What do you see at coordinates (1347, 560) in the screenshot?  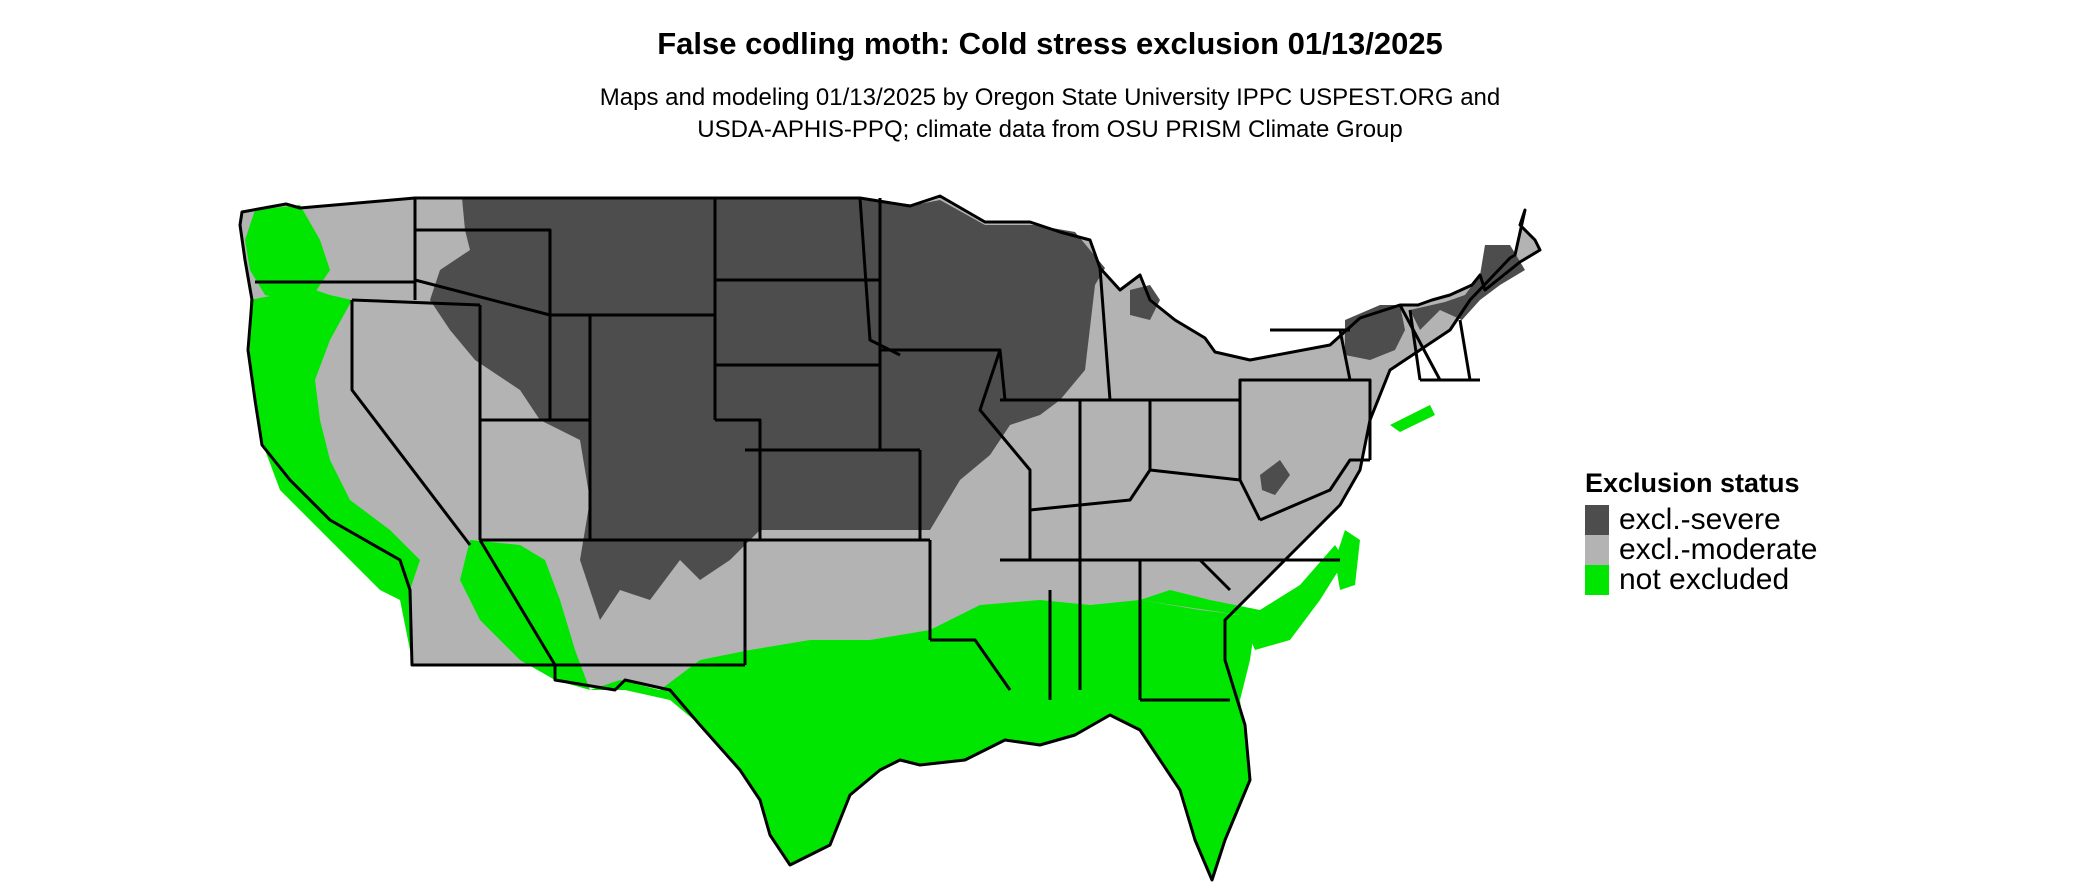 I see `atlantic-coast-green` at bounding box center [1347, 560].